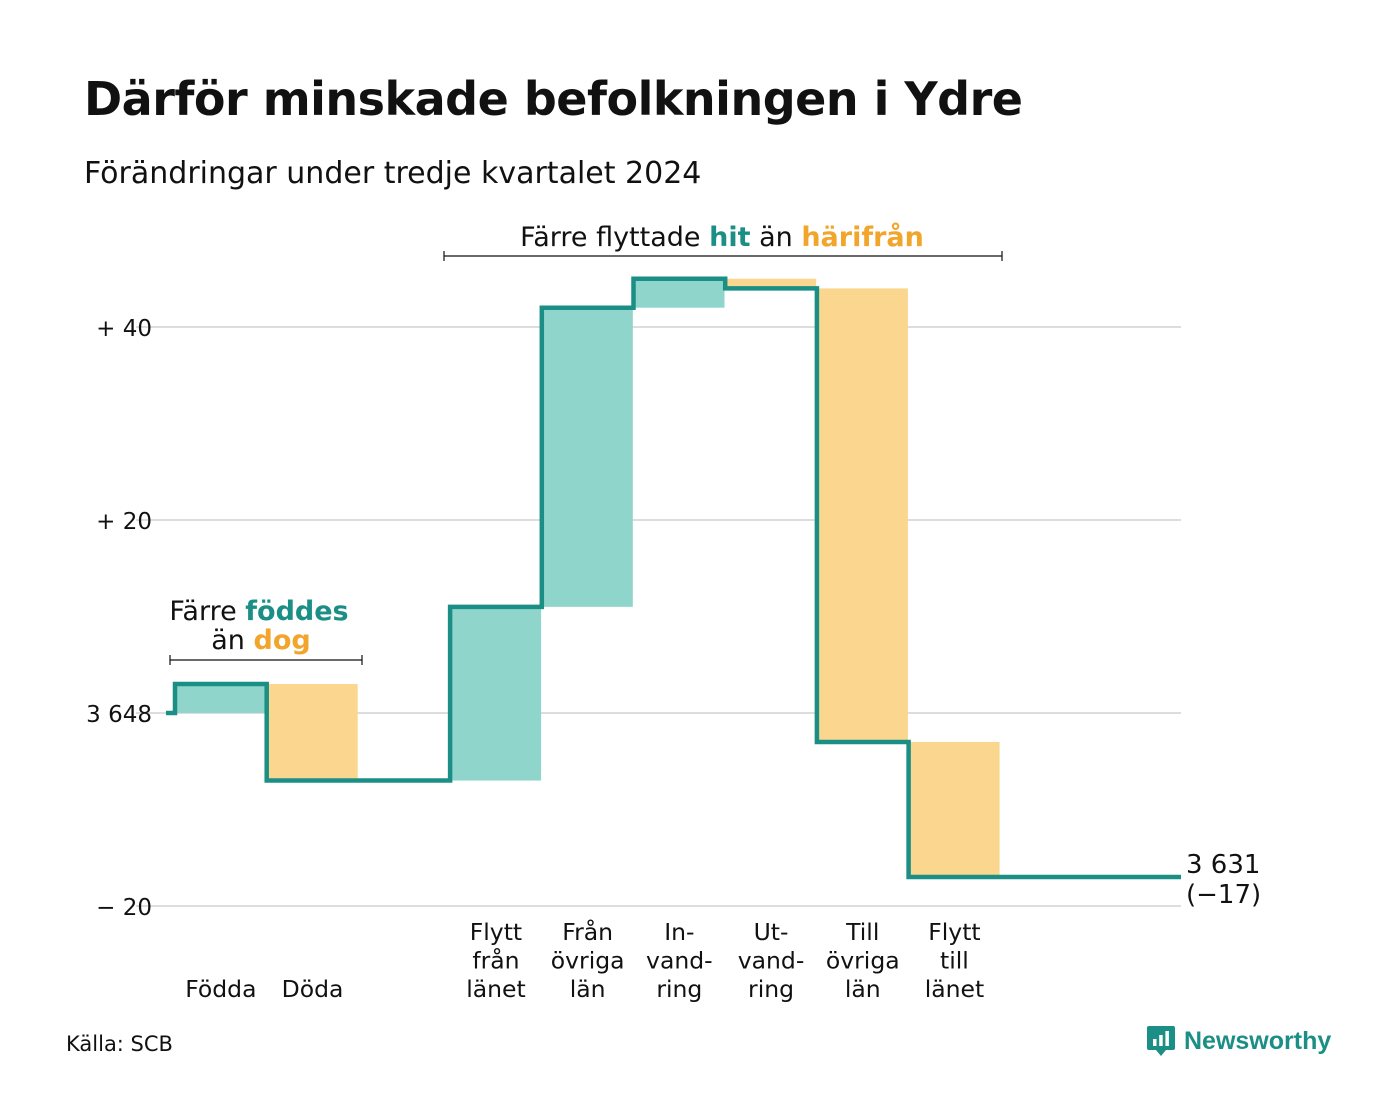 This screenshot has height=1120, width=1400. I want to click on newsworthy-logo-text: Newsworthy, so click(1258, 1040).